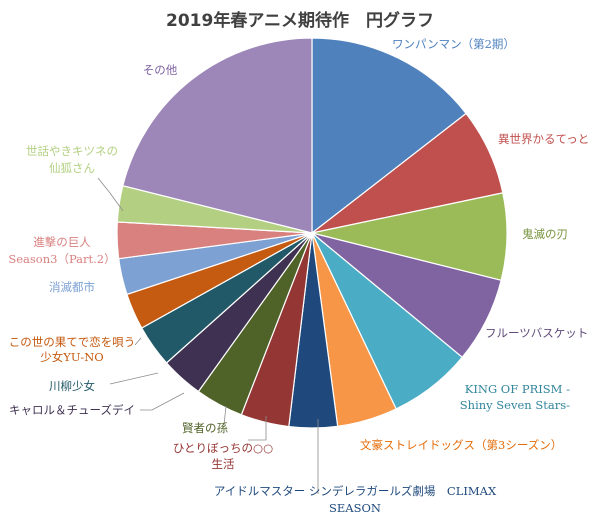  What do you see at coordinates (71, 357) in the screenshot?
I see `slice-label-line: 少女YU-NO` at bounding box center [71, 357].